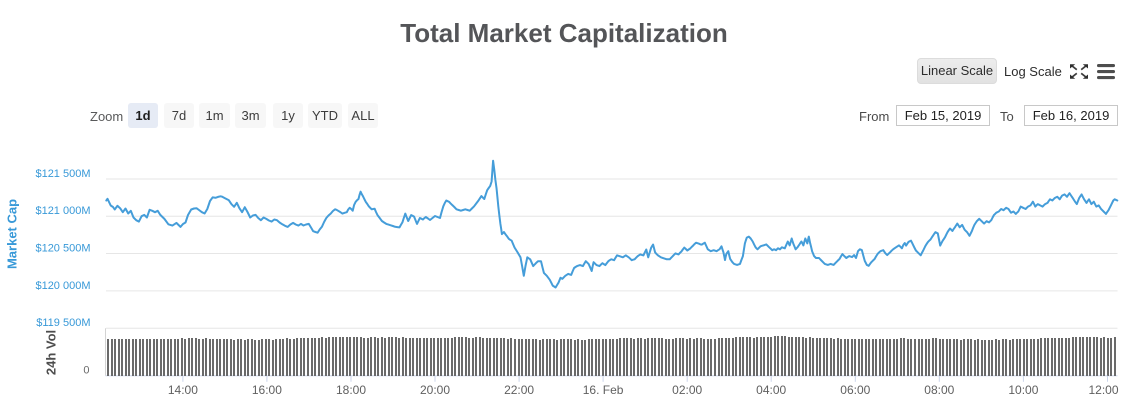 The height and width of the screenshot is (410, 1128). I want to click on svg-text: $121 500M, so click(62, 174).